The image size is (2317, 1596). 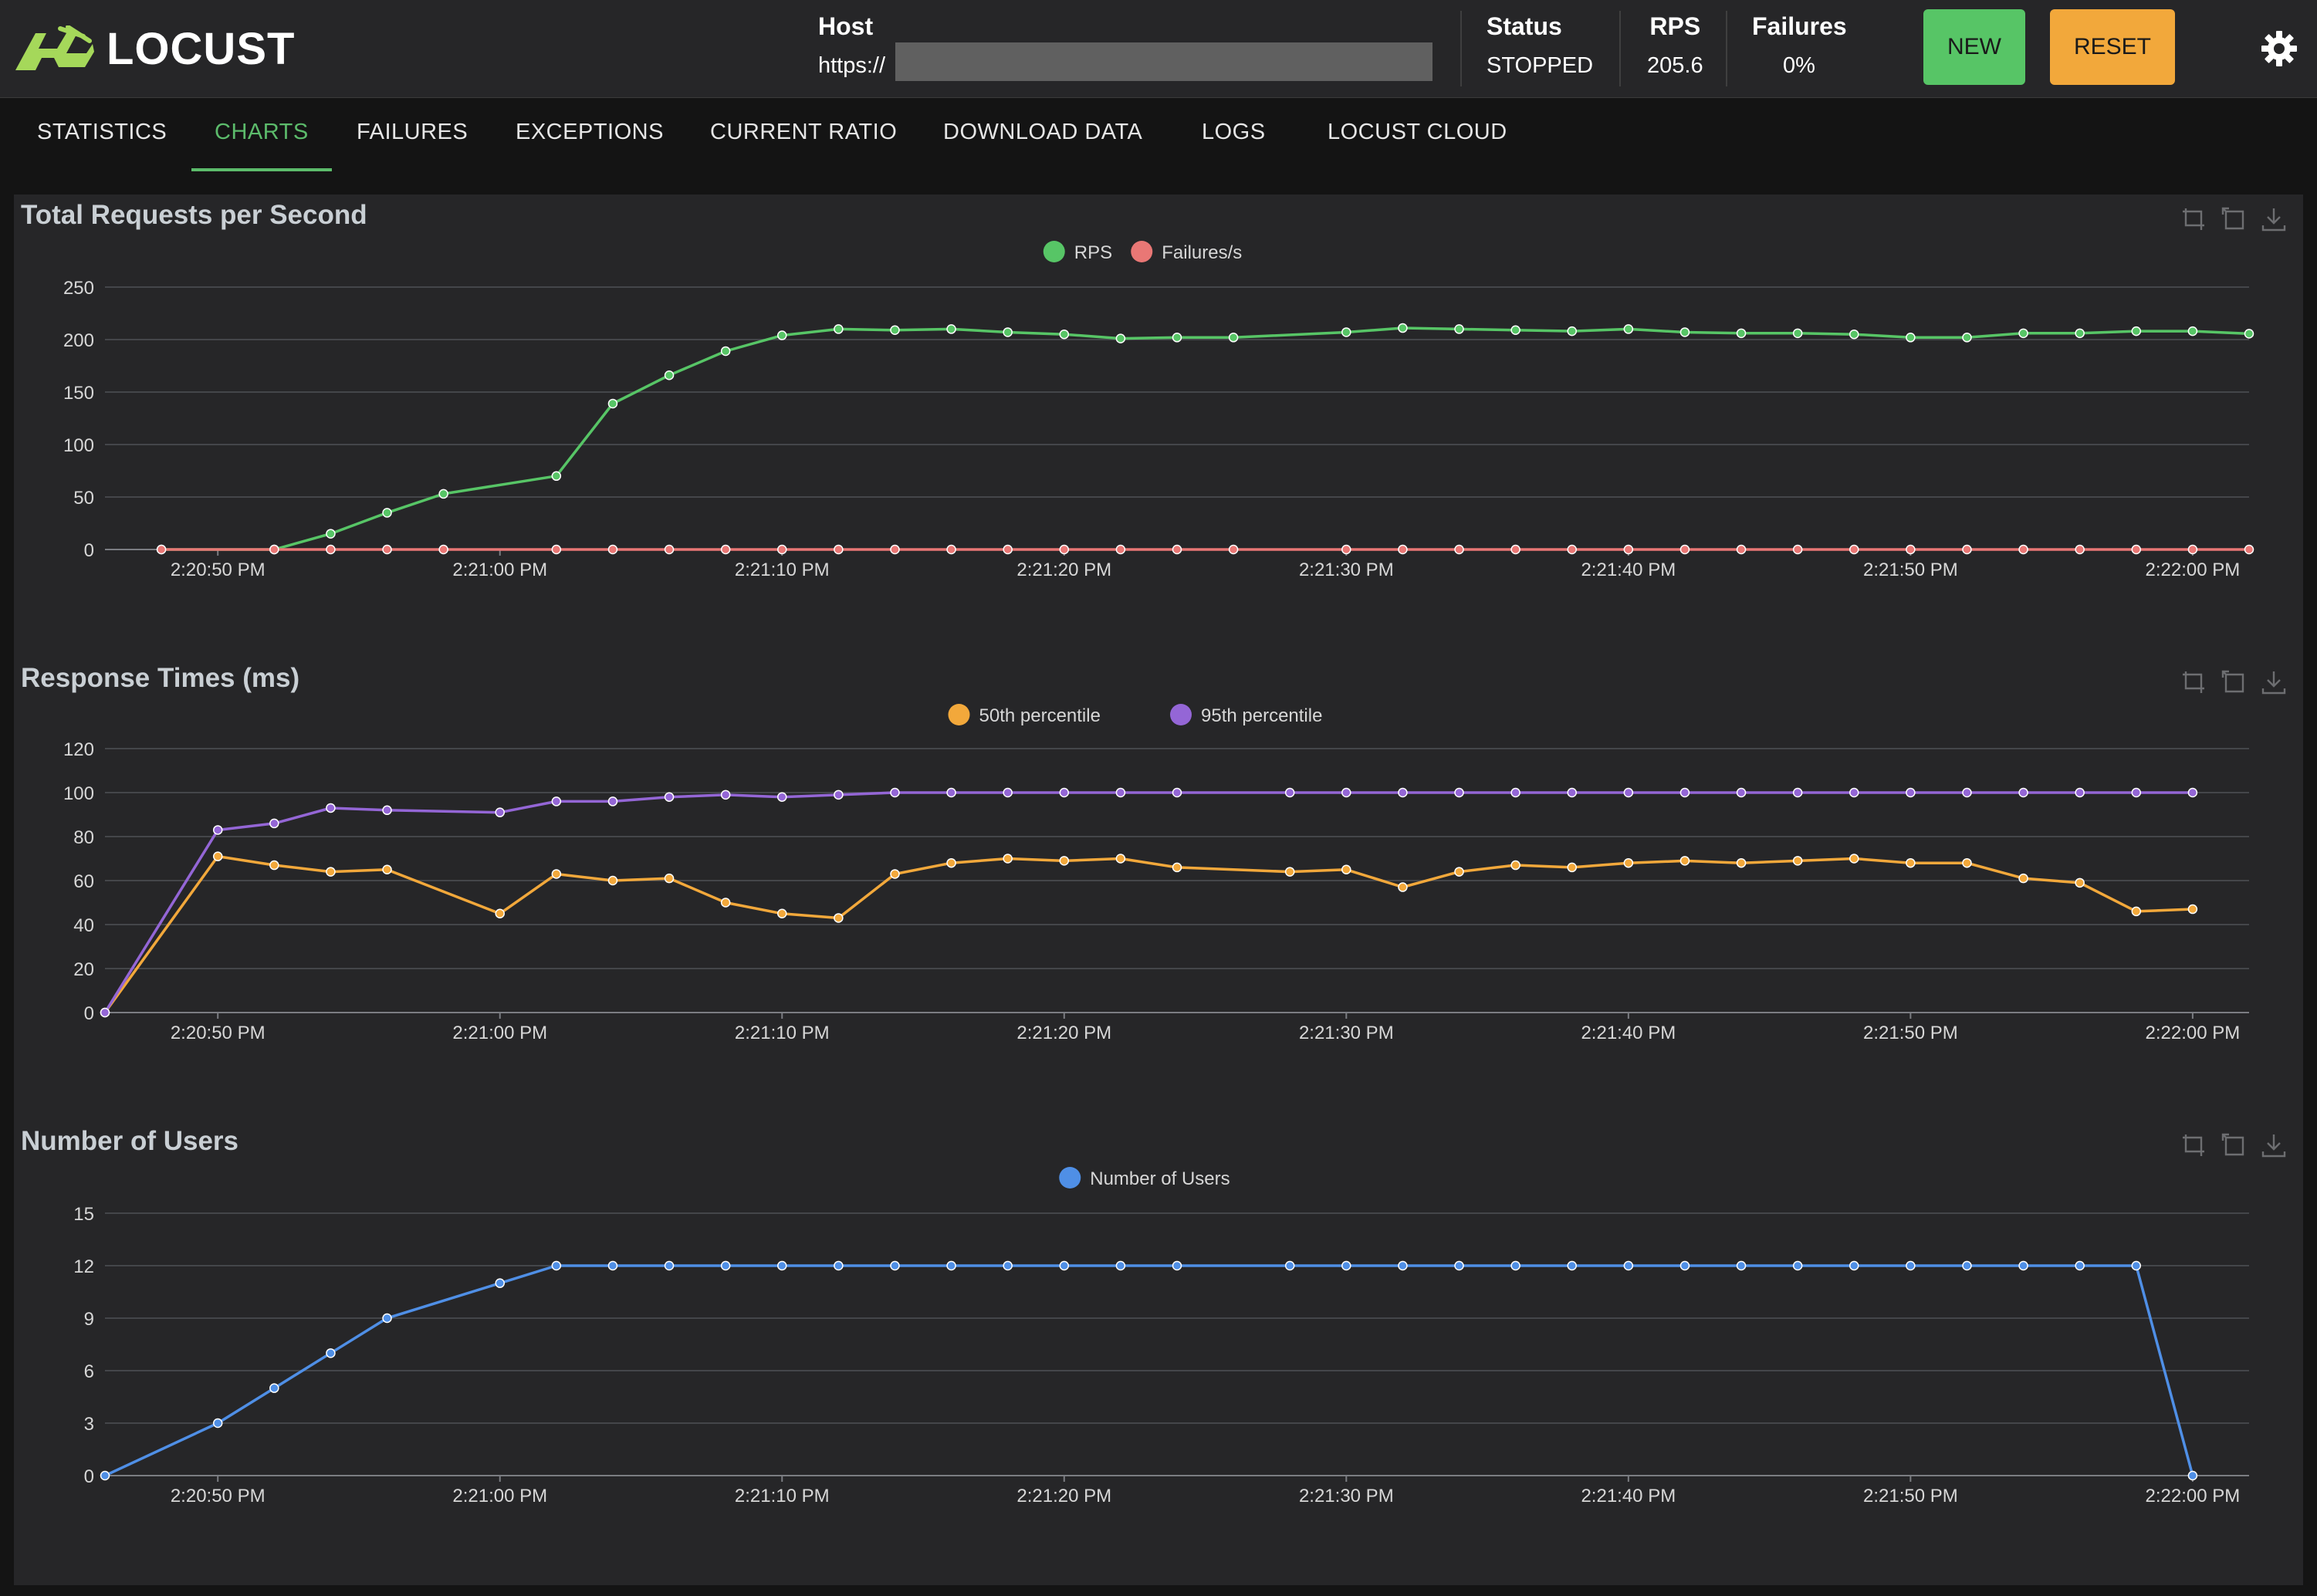 What do you see at coordinates (1234, 132) in the screenshot?
I see `tab-logs: LOGS` at bounding box center [1234, 132].